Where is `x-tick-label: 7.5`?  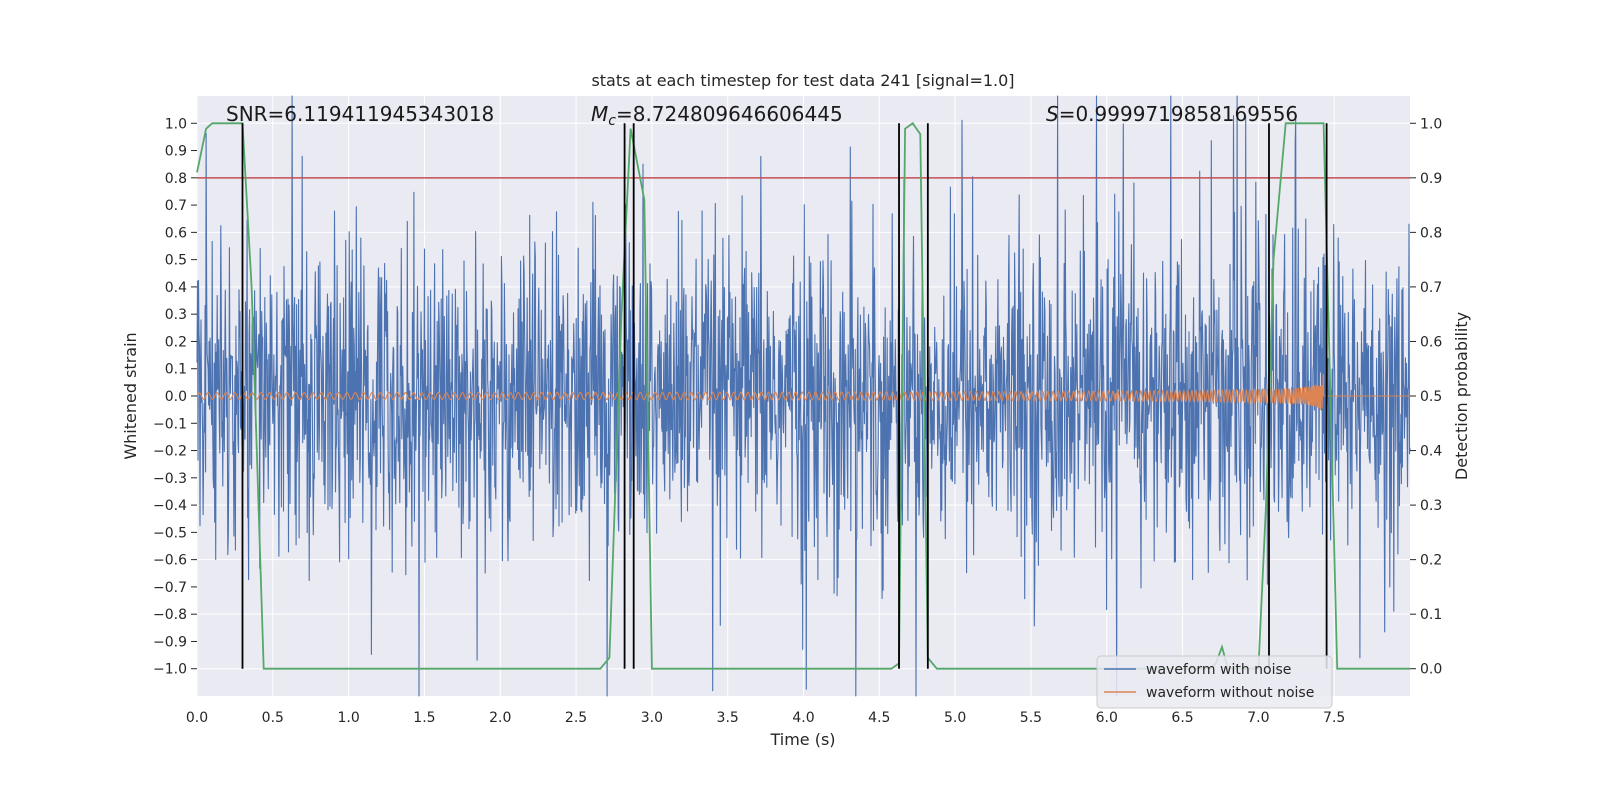 x-tick-label: 7.5 is located at coordinates (1334, 718).